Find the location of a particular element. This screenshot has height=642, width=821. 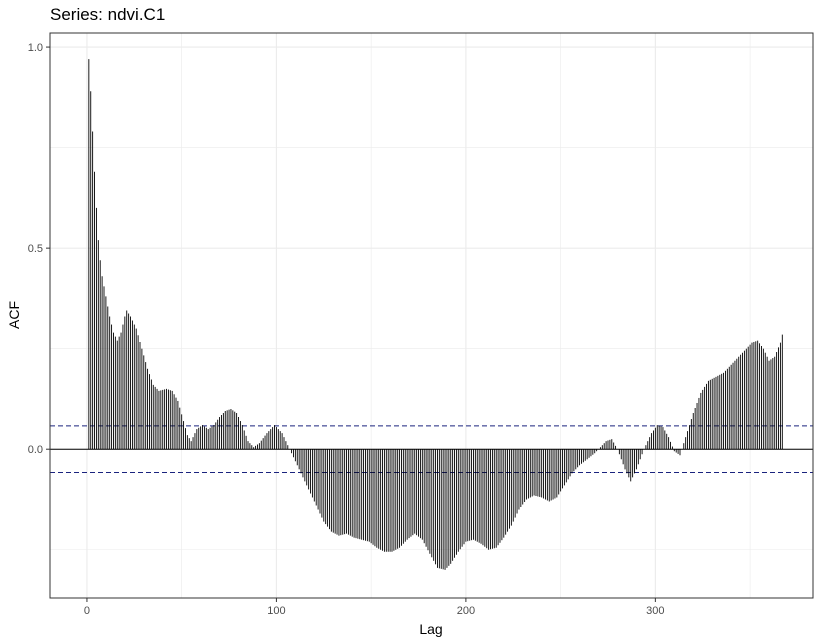

y-axis-title: ACF is located at coordinates (14, 315).